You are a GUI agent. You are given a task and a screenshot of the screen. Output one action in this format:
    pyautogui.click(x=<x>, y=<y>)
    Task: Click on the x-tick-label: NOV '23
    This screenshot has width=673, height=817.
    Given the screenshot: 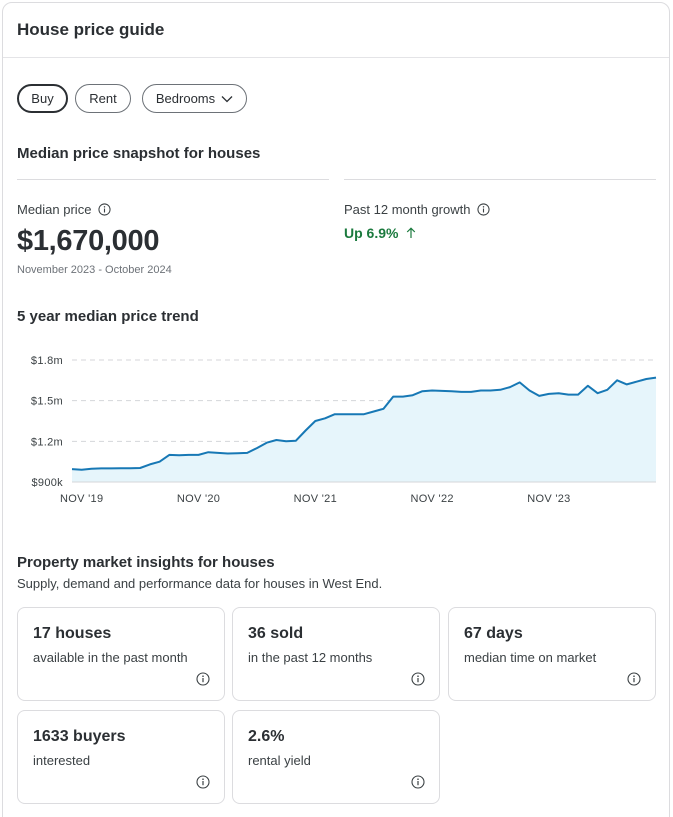 What is the action you would take?
    pyautogui.click(x=548, y=499)
    